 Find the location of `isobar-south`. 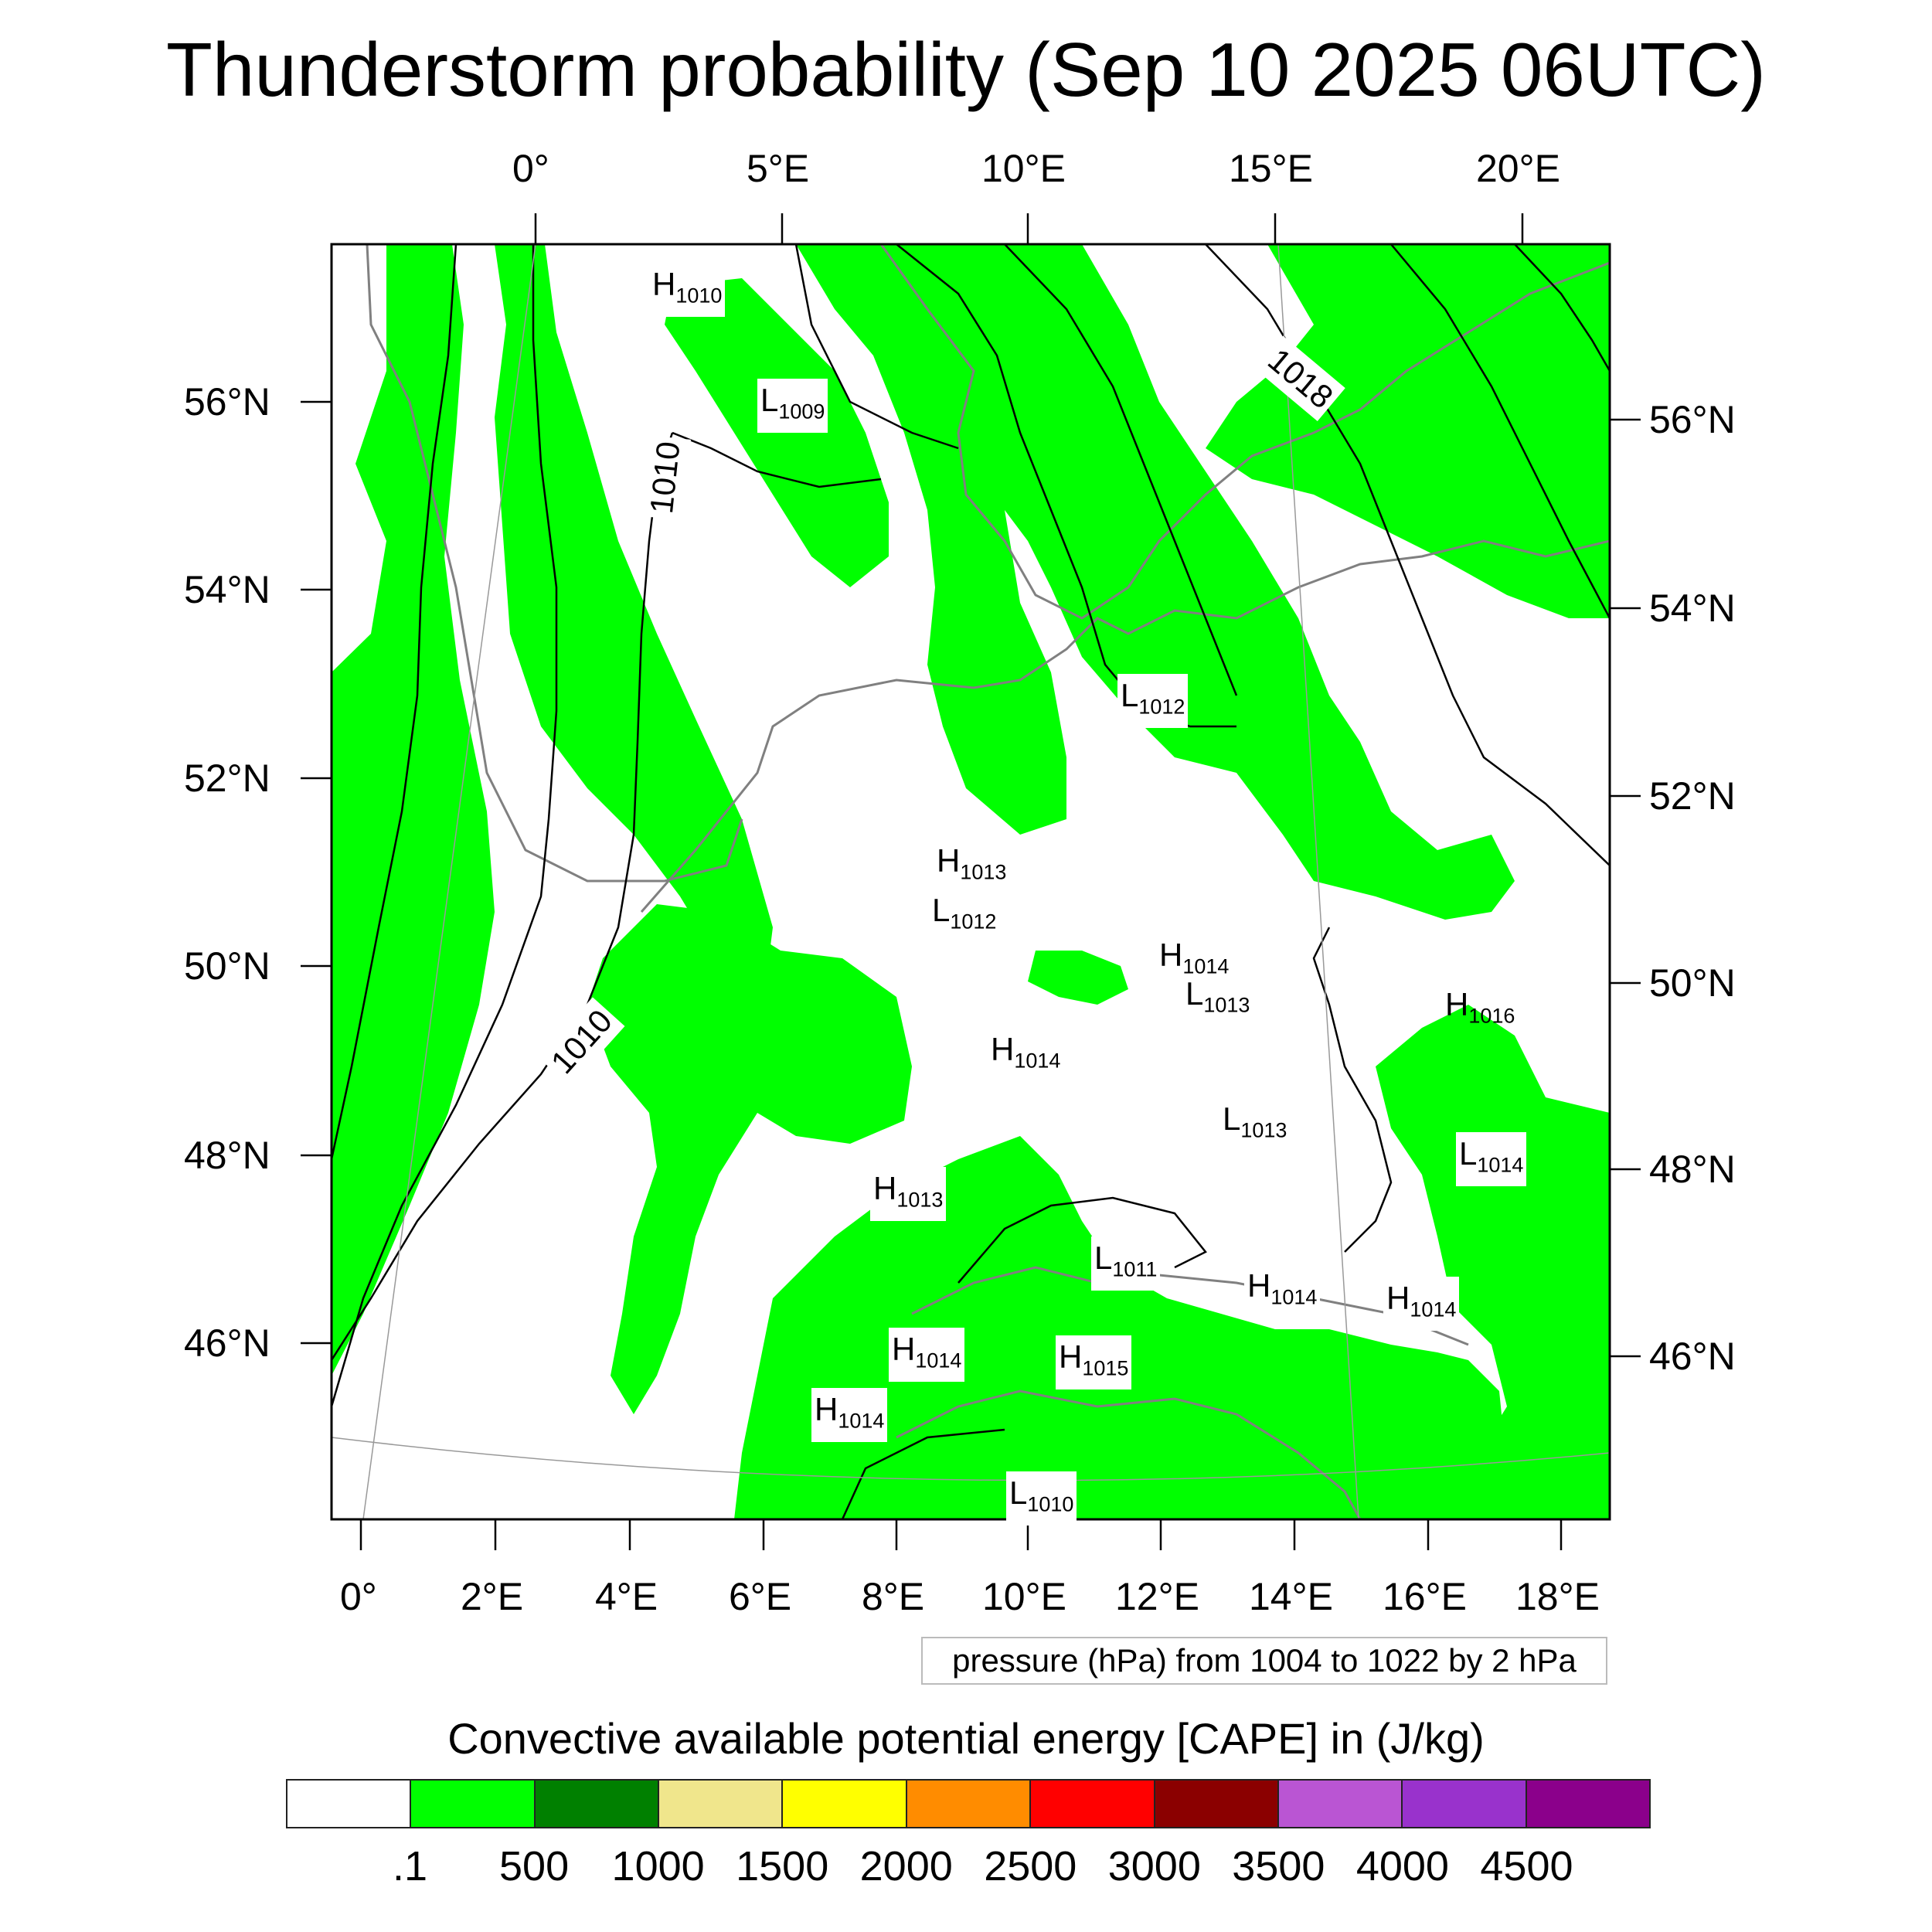

isobar-south is located at coordinates (923, 1474).